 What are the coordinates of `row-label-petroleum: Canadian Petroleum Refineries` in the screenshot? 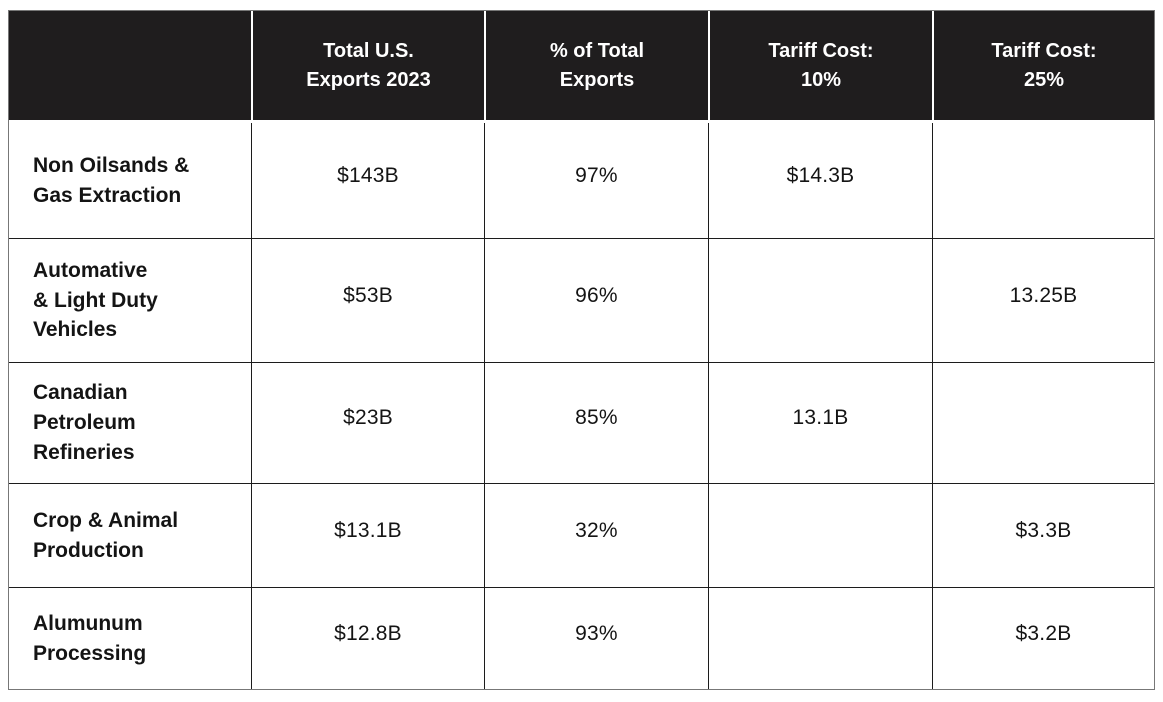 It's located at (130, 422).